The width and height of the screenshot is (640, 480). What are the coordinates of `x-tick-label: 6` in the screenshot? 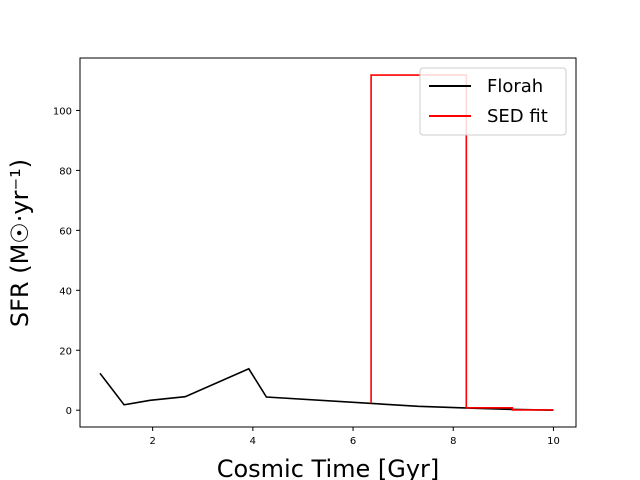 It's located at (353, 441).